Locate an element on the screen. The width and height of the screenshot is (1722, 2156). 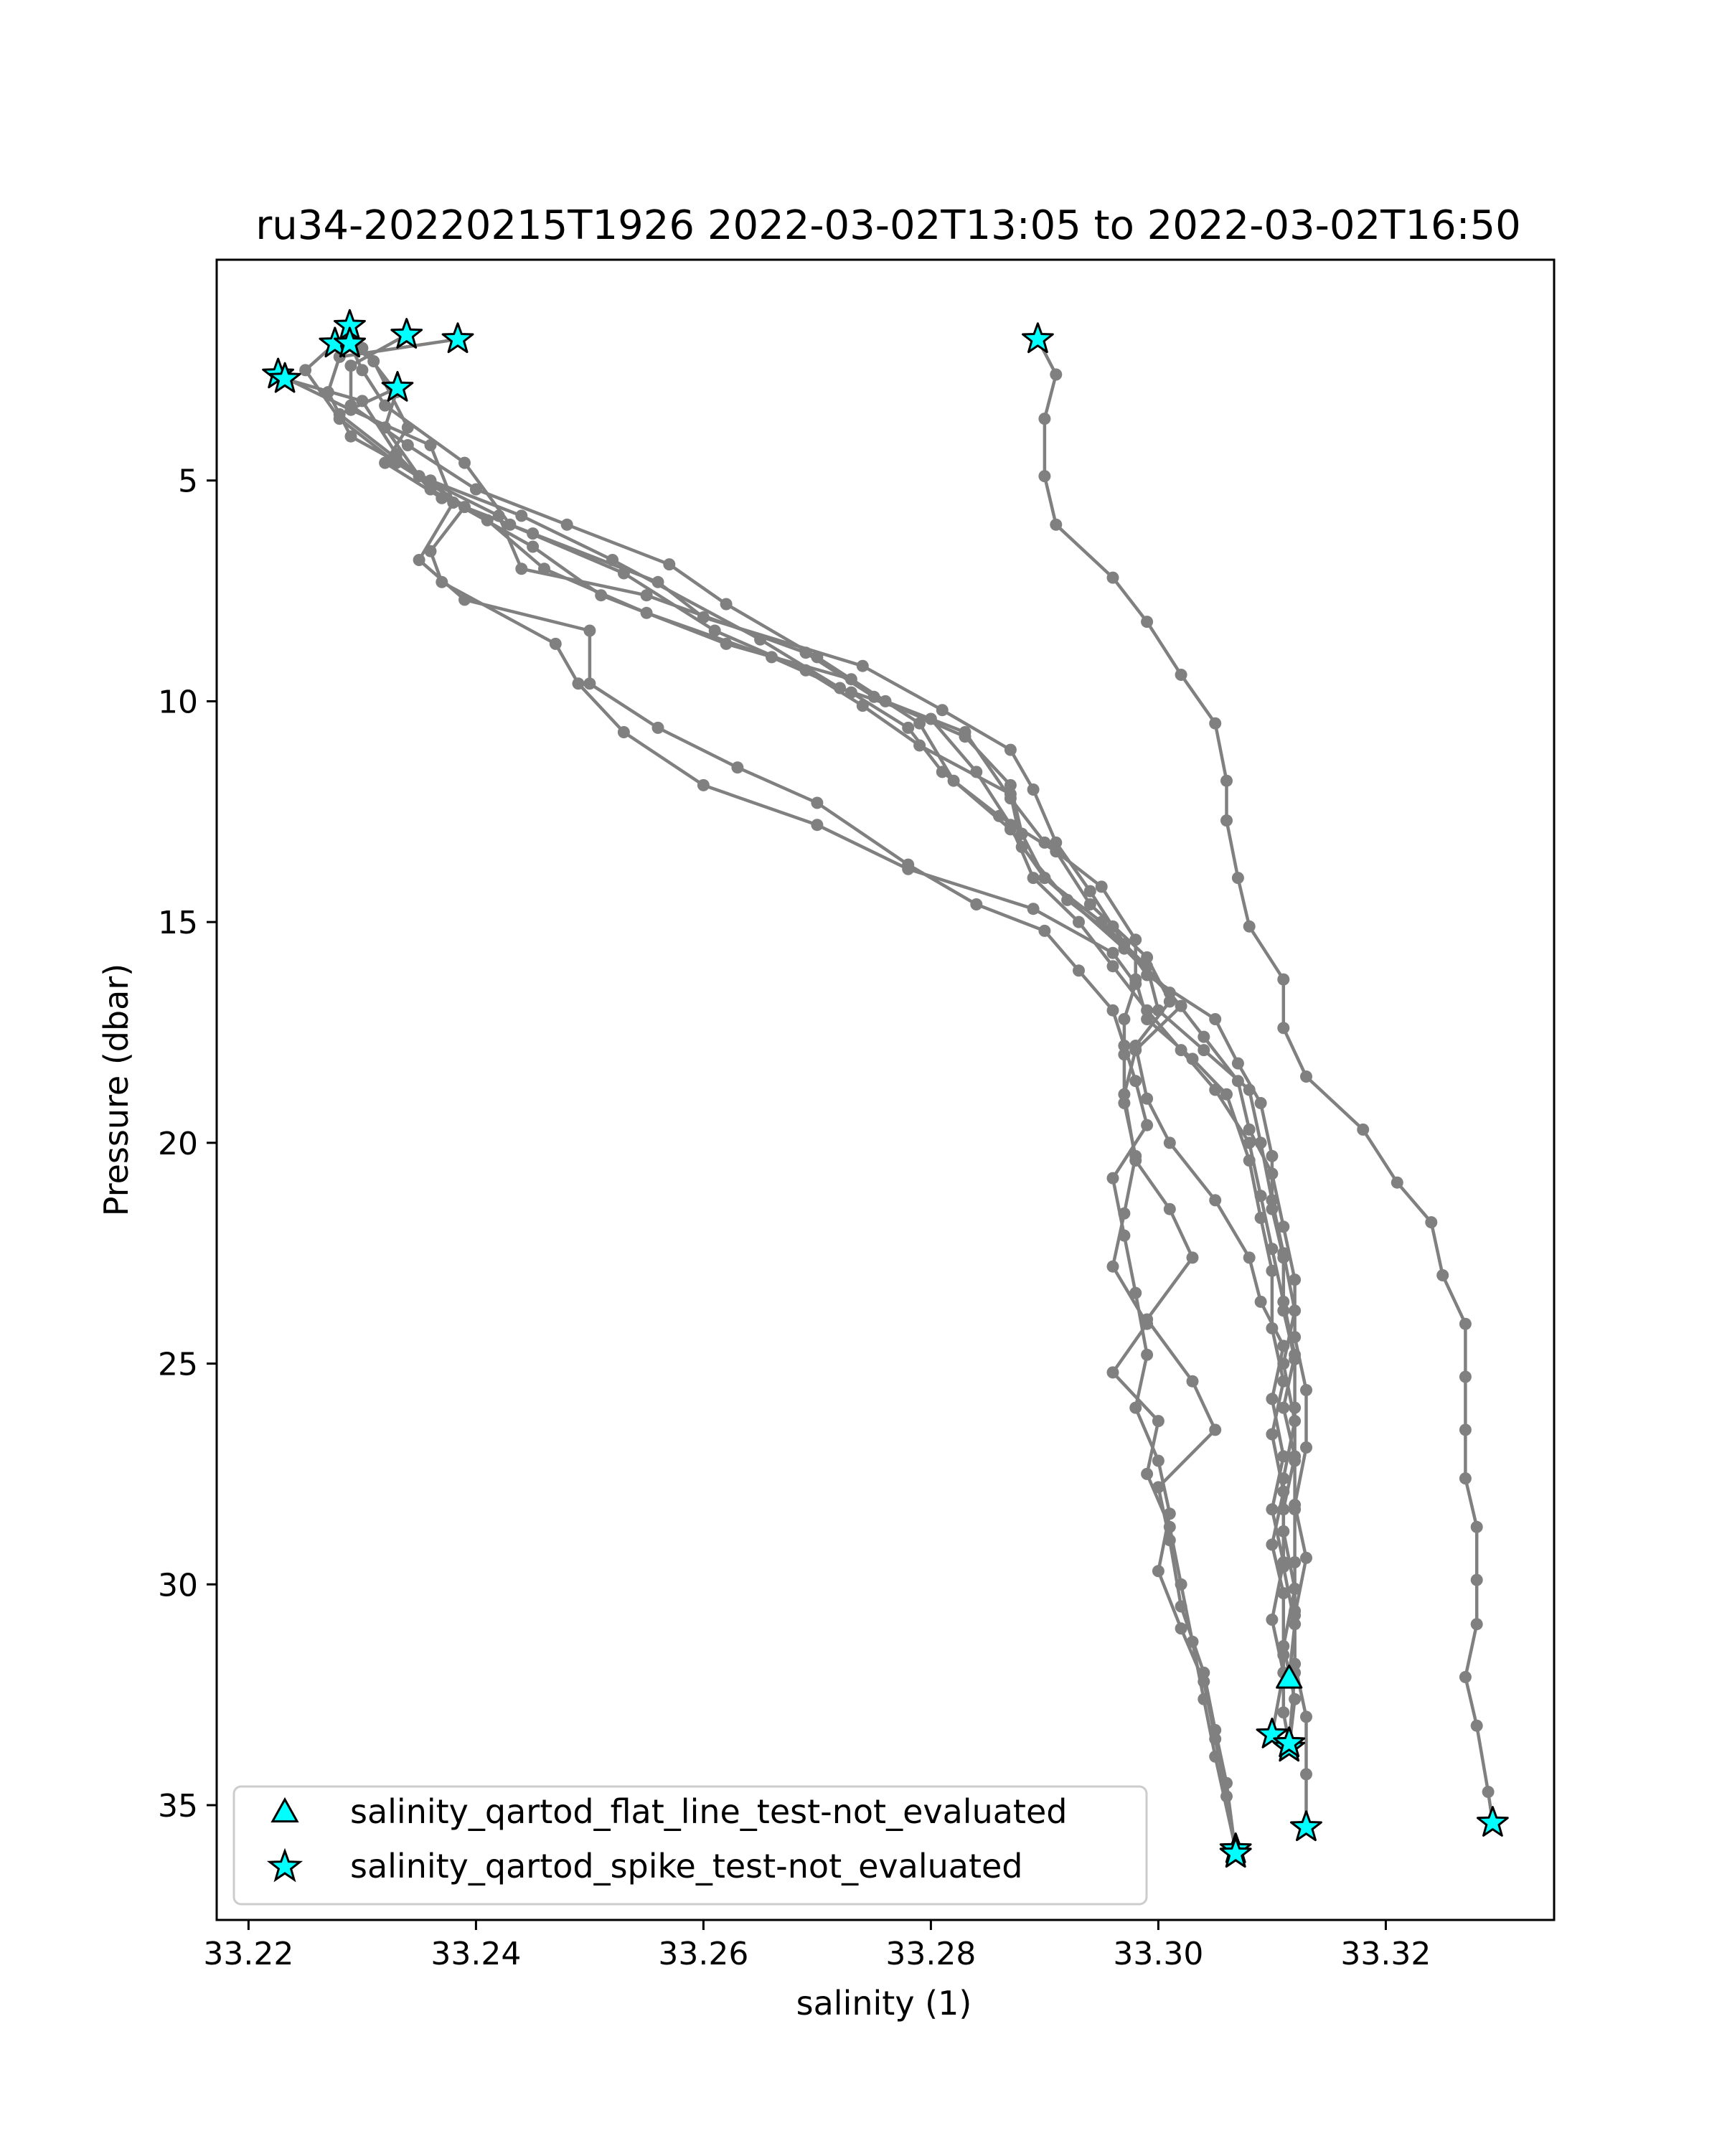
x-tick-label: 33.32 is located at coordinates (1386, 1954).